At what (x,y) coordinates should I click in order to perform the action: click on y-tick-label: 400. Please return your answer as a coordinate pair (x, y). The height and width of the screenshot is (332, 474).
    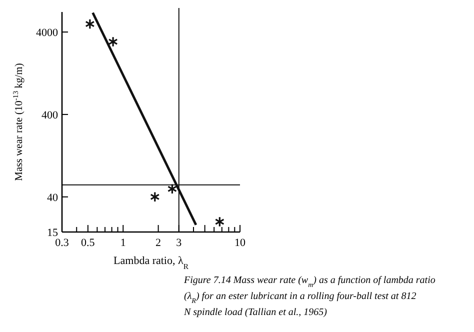
    Looking at the image, I should click on (50, 115).